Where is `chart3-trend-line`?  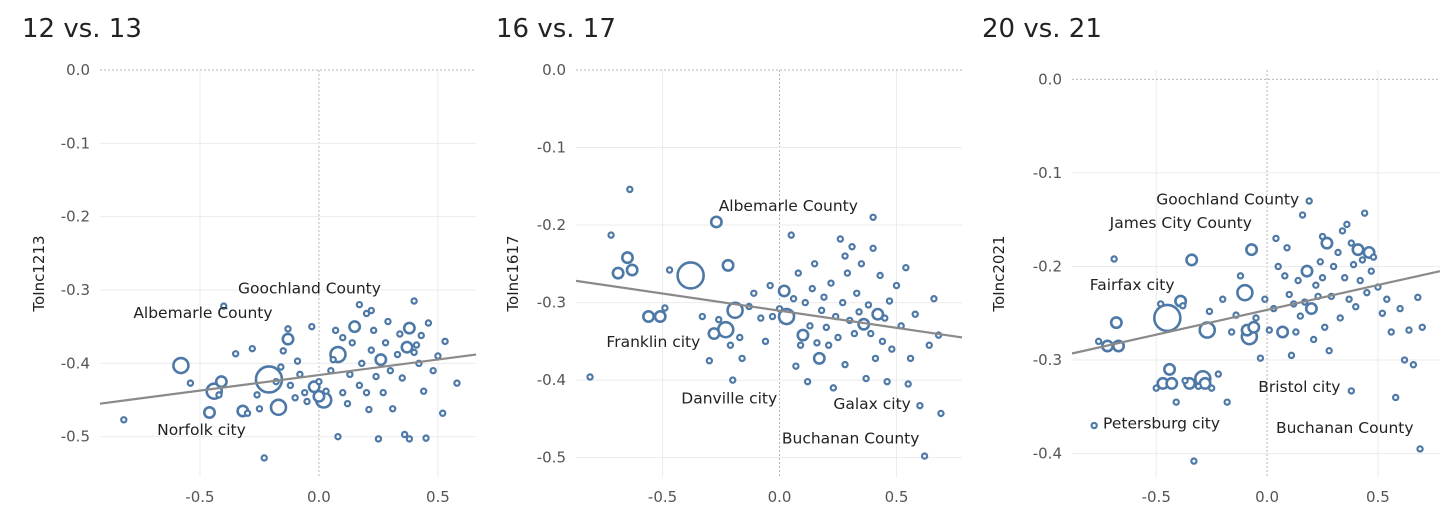
chart3-trend-line is located at coordinates (1256, 312).